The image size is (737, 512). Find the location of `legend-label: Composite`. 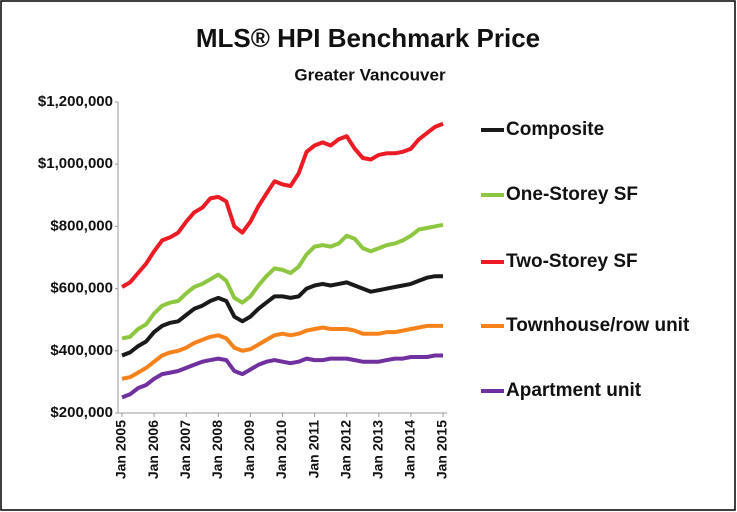

legend-label: Composite is located at coordinates (555, 129).